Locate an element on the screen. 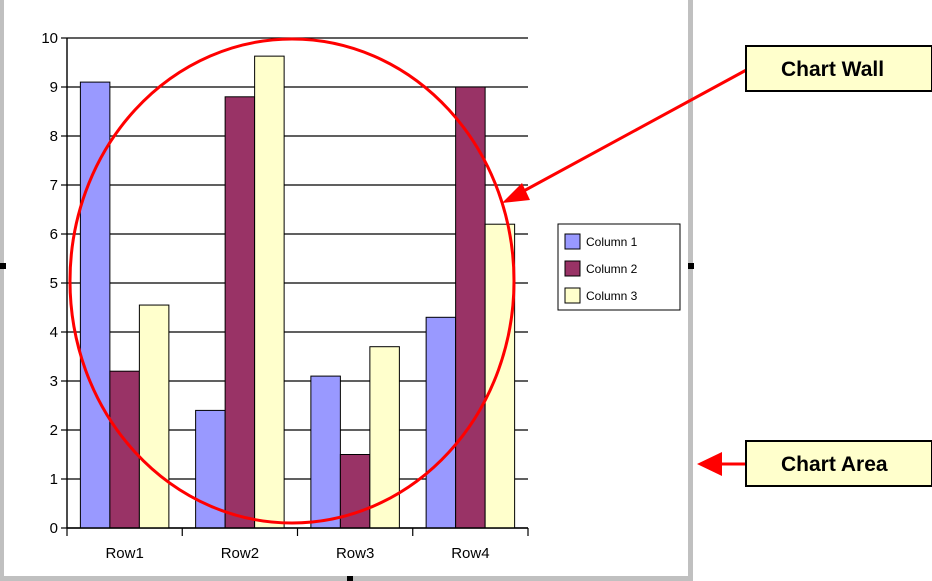  y-tick-label: 10 is located at coordinates (49, 38).